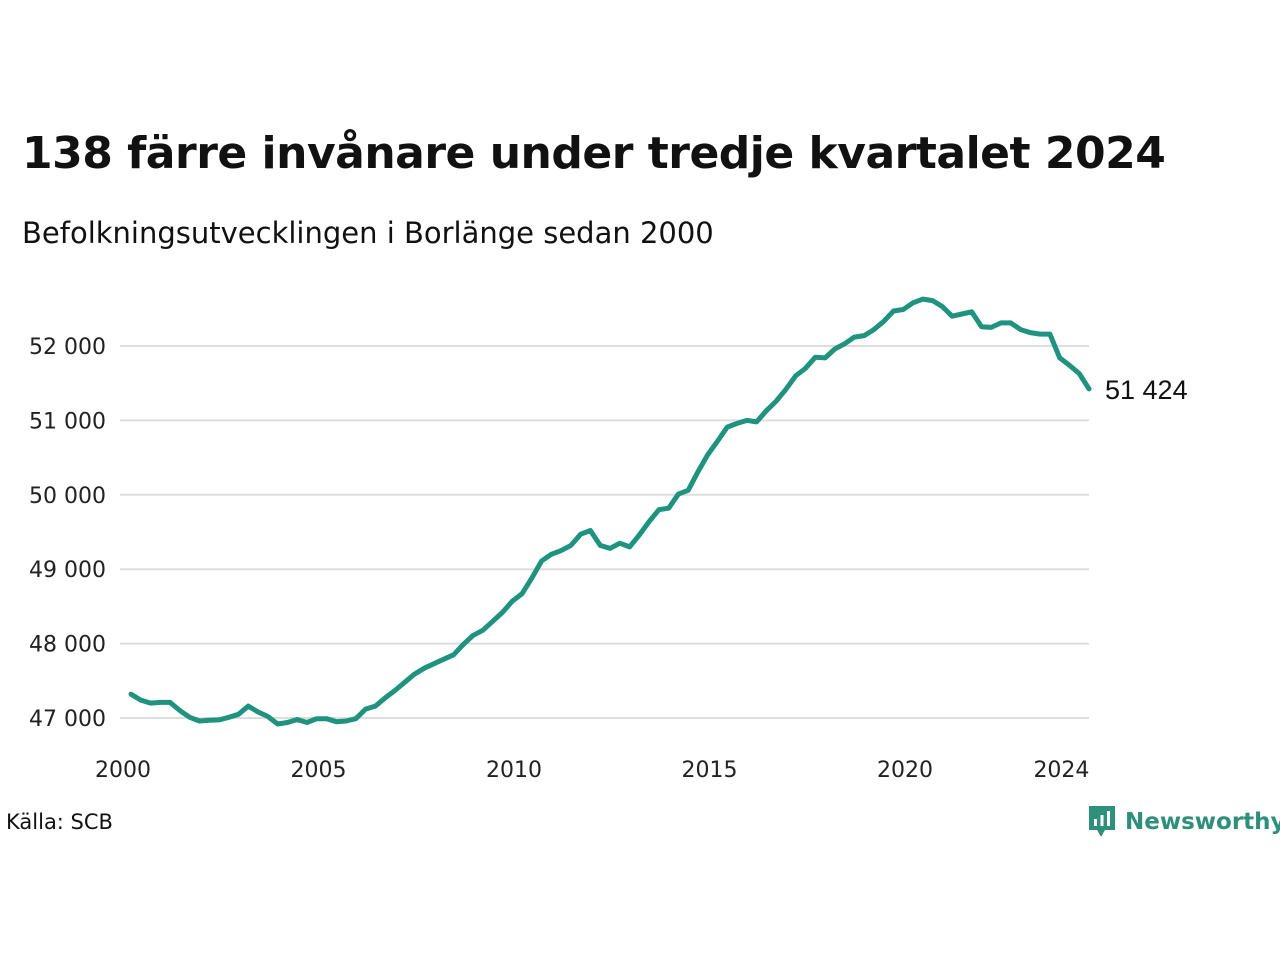 The height and width of the screenshot is (960, 1280). I want to click on y-tick-label: 48 000, so click(67, 645).